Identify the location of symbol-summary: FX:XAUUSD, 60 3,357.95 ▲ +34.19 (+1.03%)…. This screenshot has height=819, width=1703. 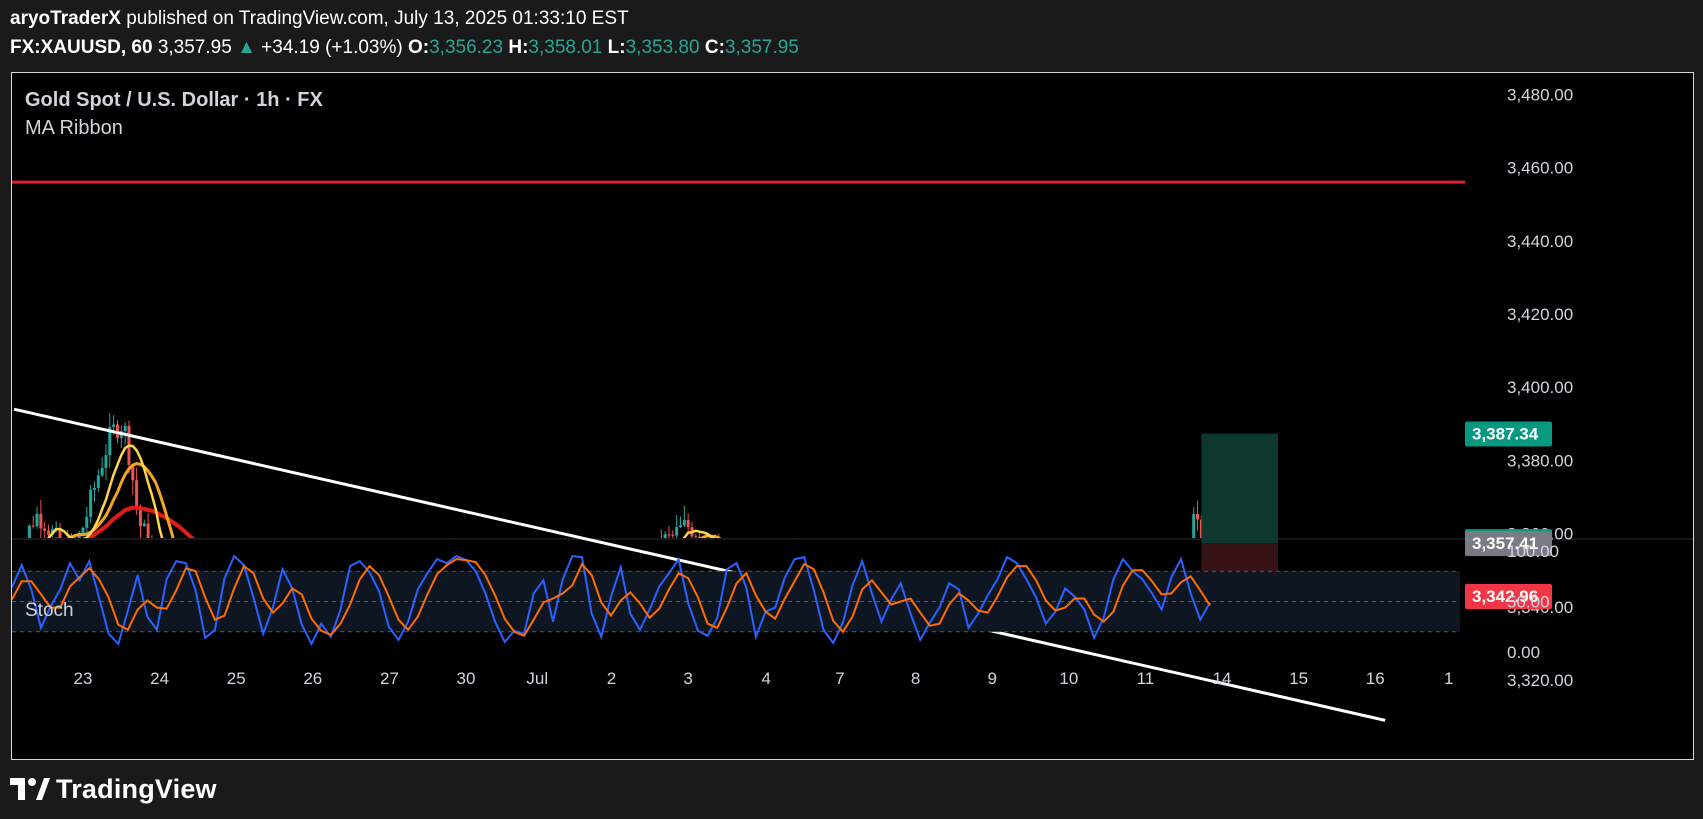
(404, 48).